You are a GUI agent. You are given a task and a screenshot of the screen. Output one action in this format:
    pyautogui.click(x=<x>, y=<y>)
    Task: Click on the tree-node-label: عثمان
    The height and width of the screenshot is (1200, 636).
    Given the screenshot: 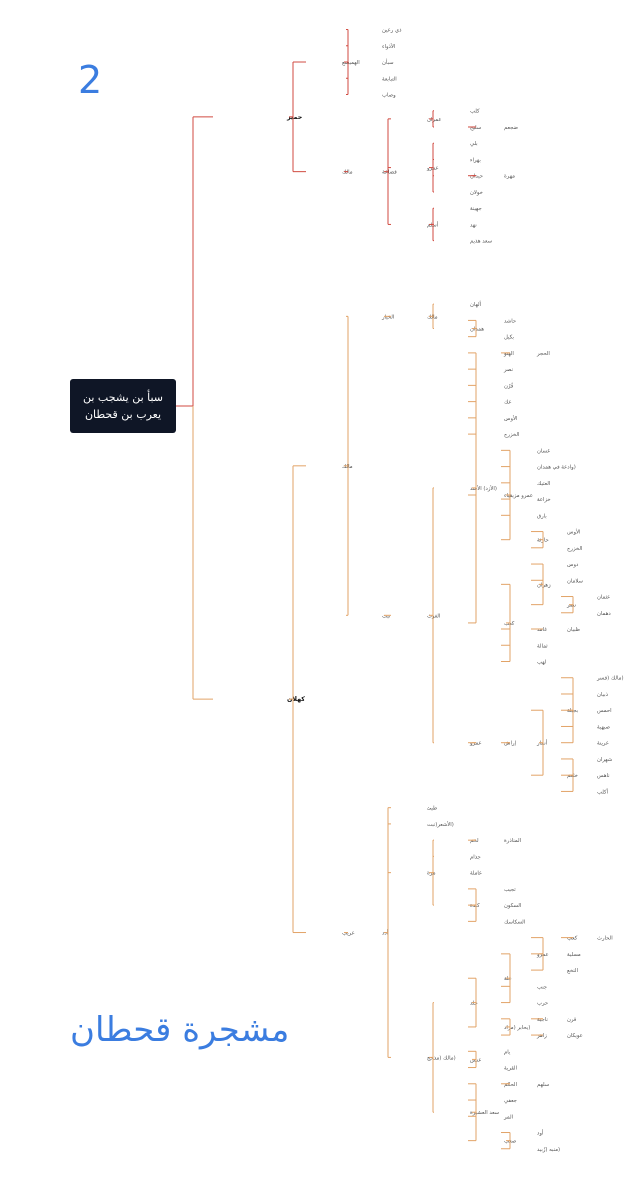 What is the action you would take?
    pyautogui.click(x=603, y=598)
    